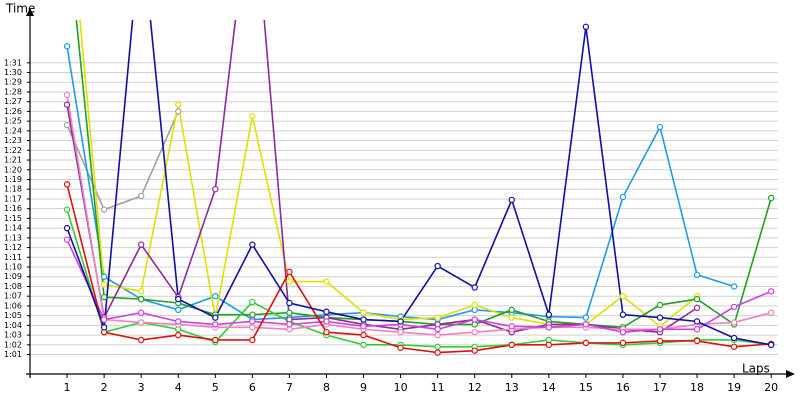 The width and height of the screenshot is (800, 400). Describe the element at coordinates (13, 237) in the screenshot. I see `y-tick-label: 1:13` at that location.